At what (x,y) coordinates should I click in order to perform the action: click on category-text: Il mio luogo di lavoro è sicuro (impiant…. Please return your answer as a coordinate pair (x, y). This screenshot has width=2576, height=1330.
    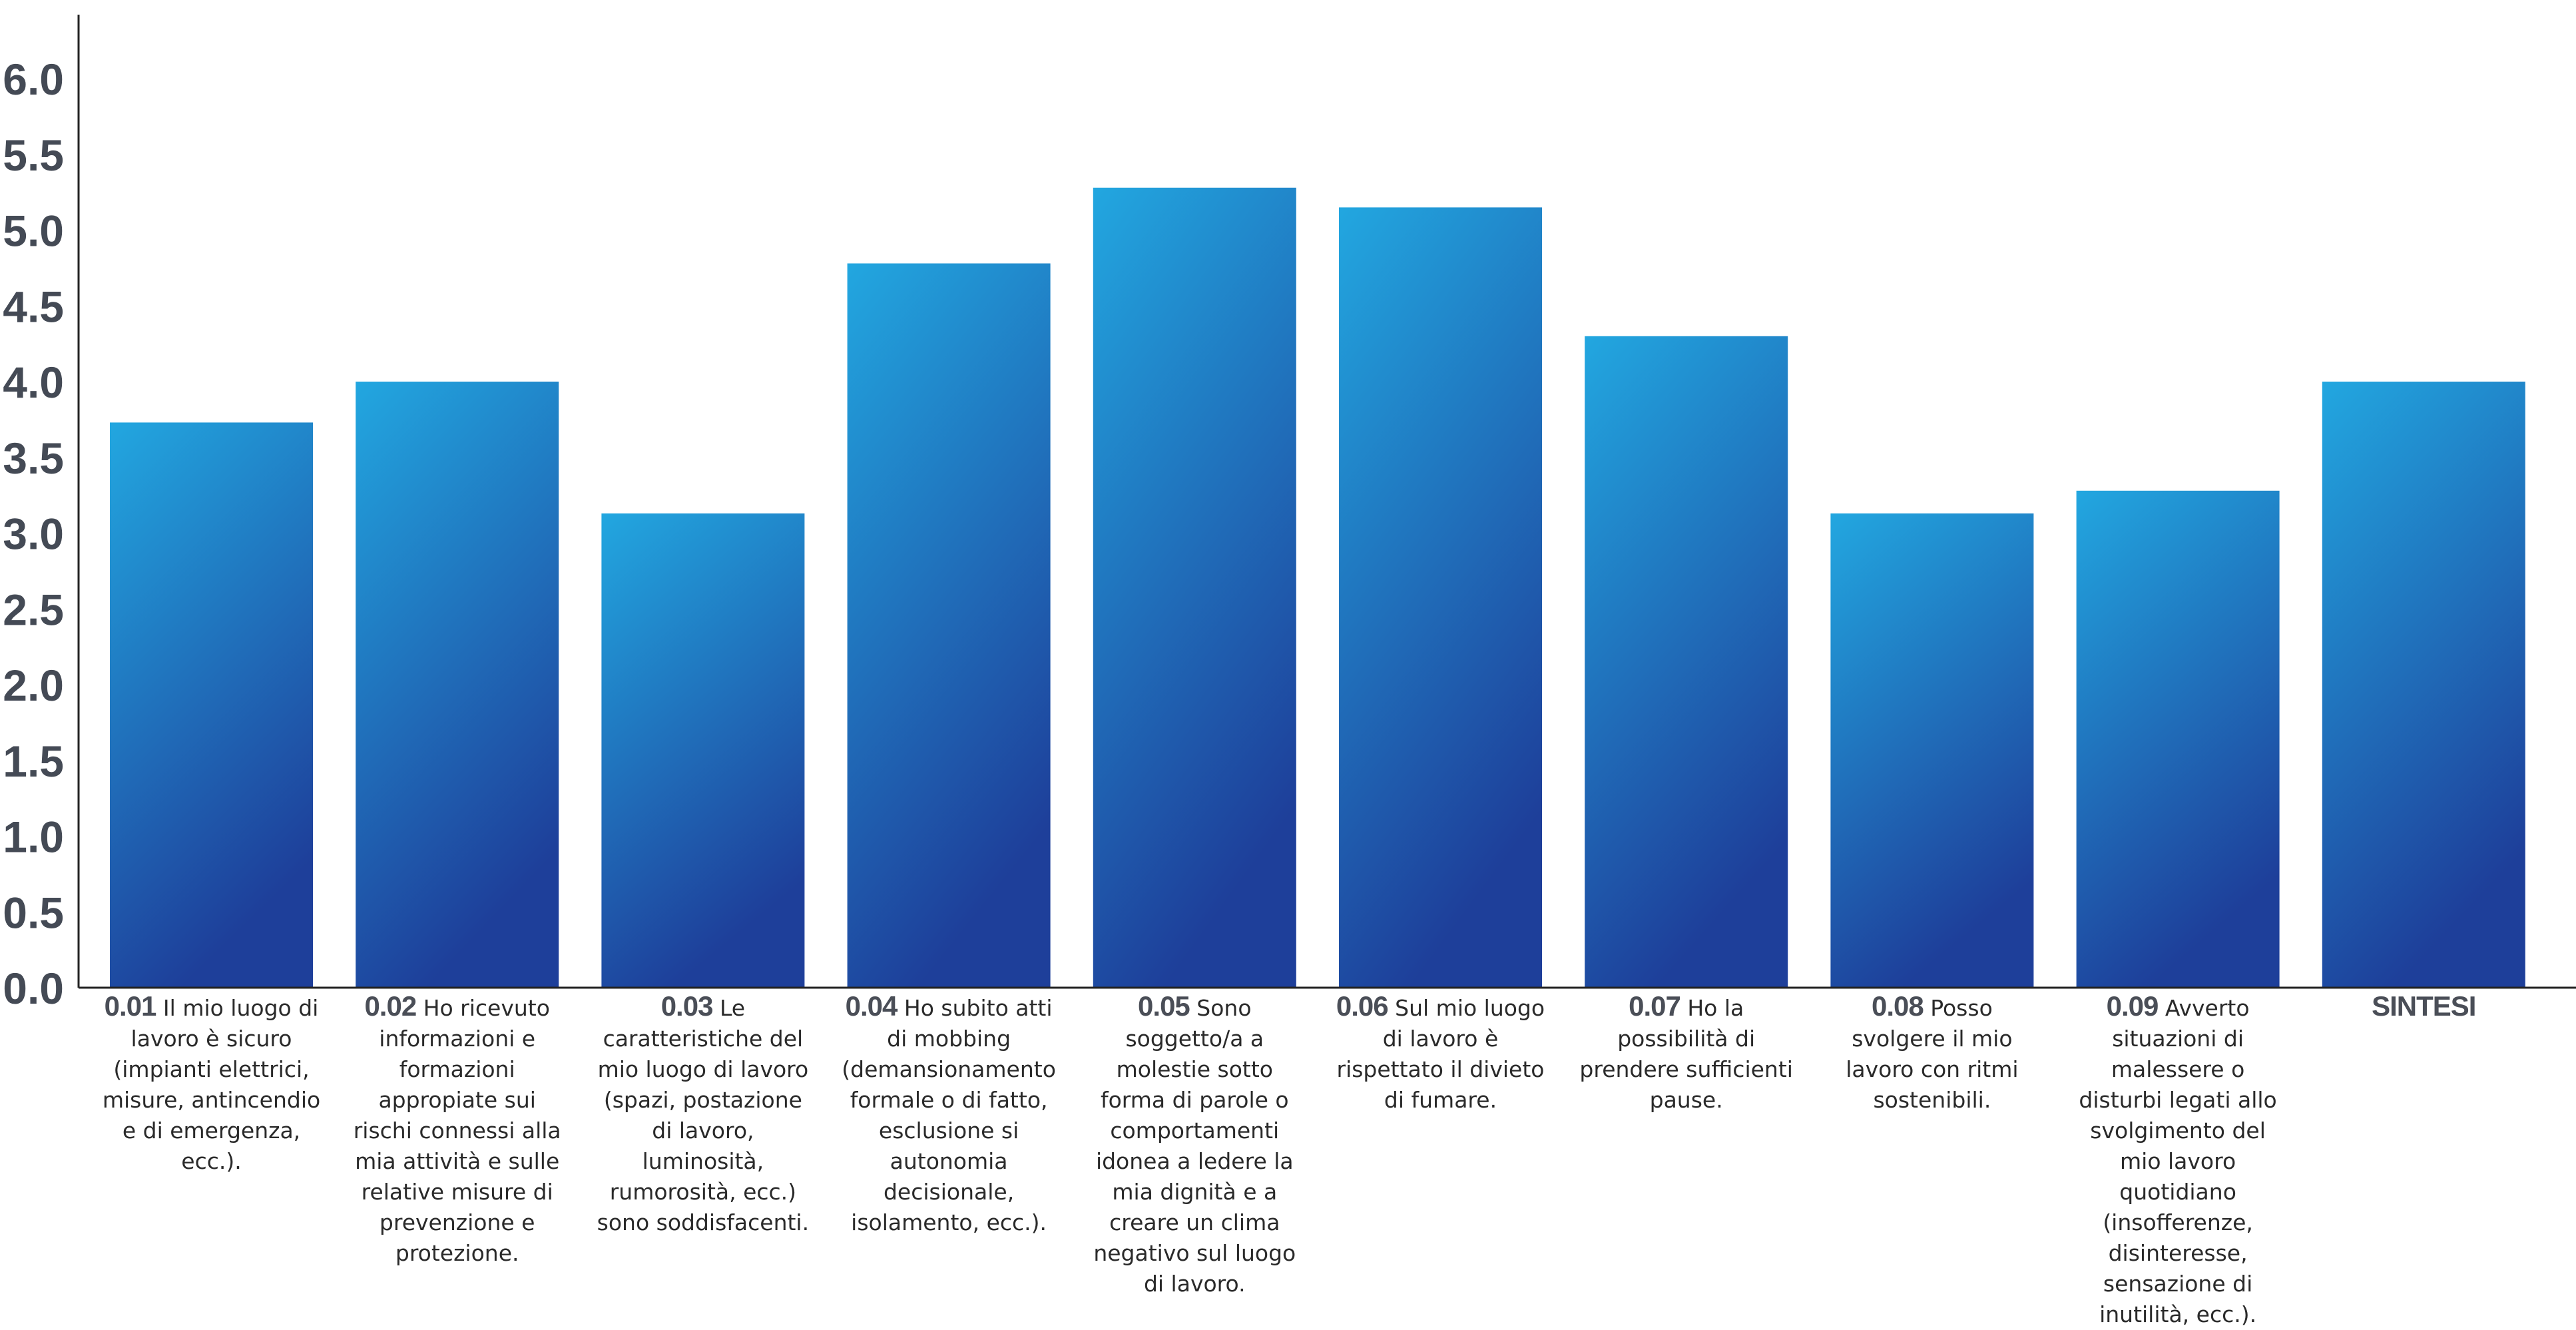
    Looking at the image, I should click on (212, 1084).